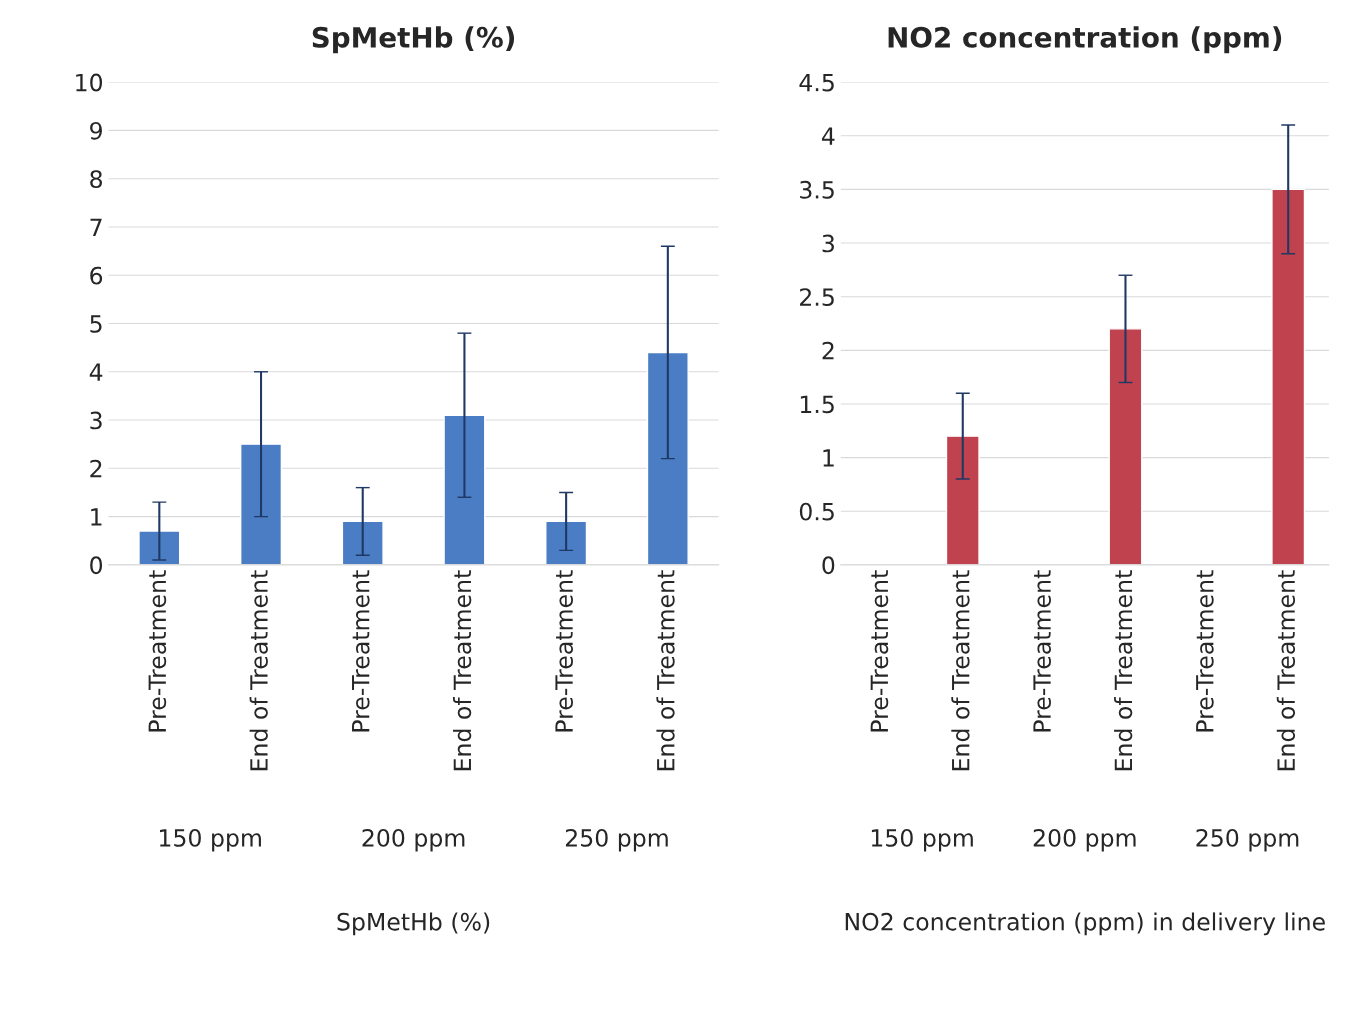  I want to click on x-axis-title: SpMetHb (%), so click(413, 924).